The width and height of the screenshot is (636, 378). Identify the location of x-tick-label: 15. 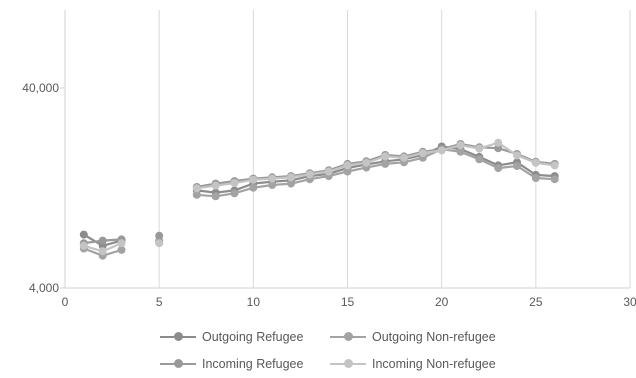
(348, 302).